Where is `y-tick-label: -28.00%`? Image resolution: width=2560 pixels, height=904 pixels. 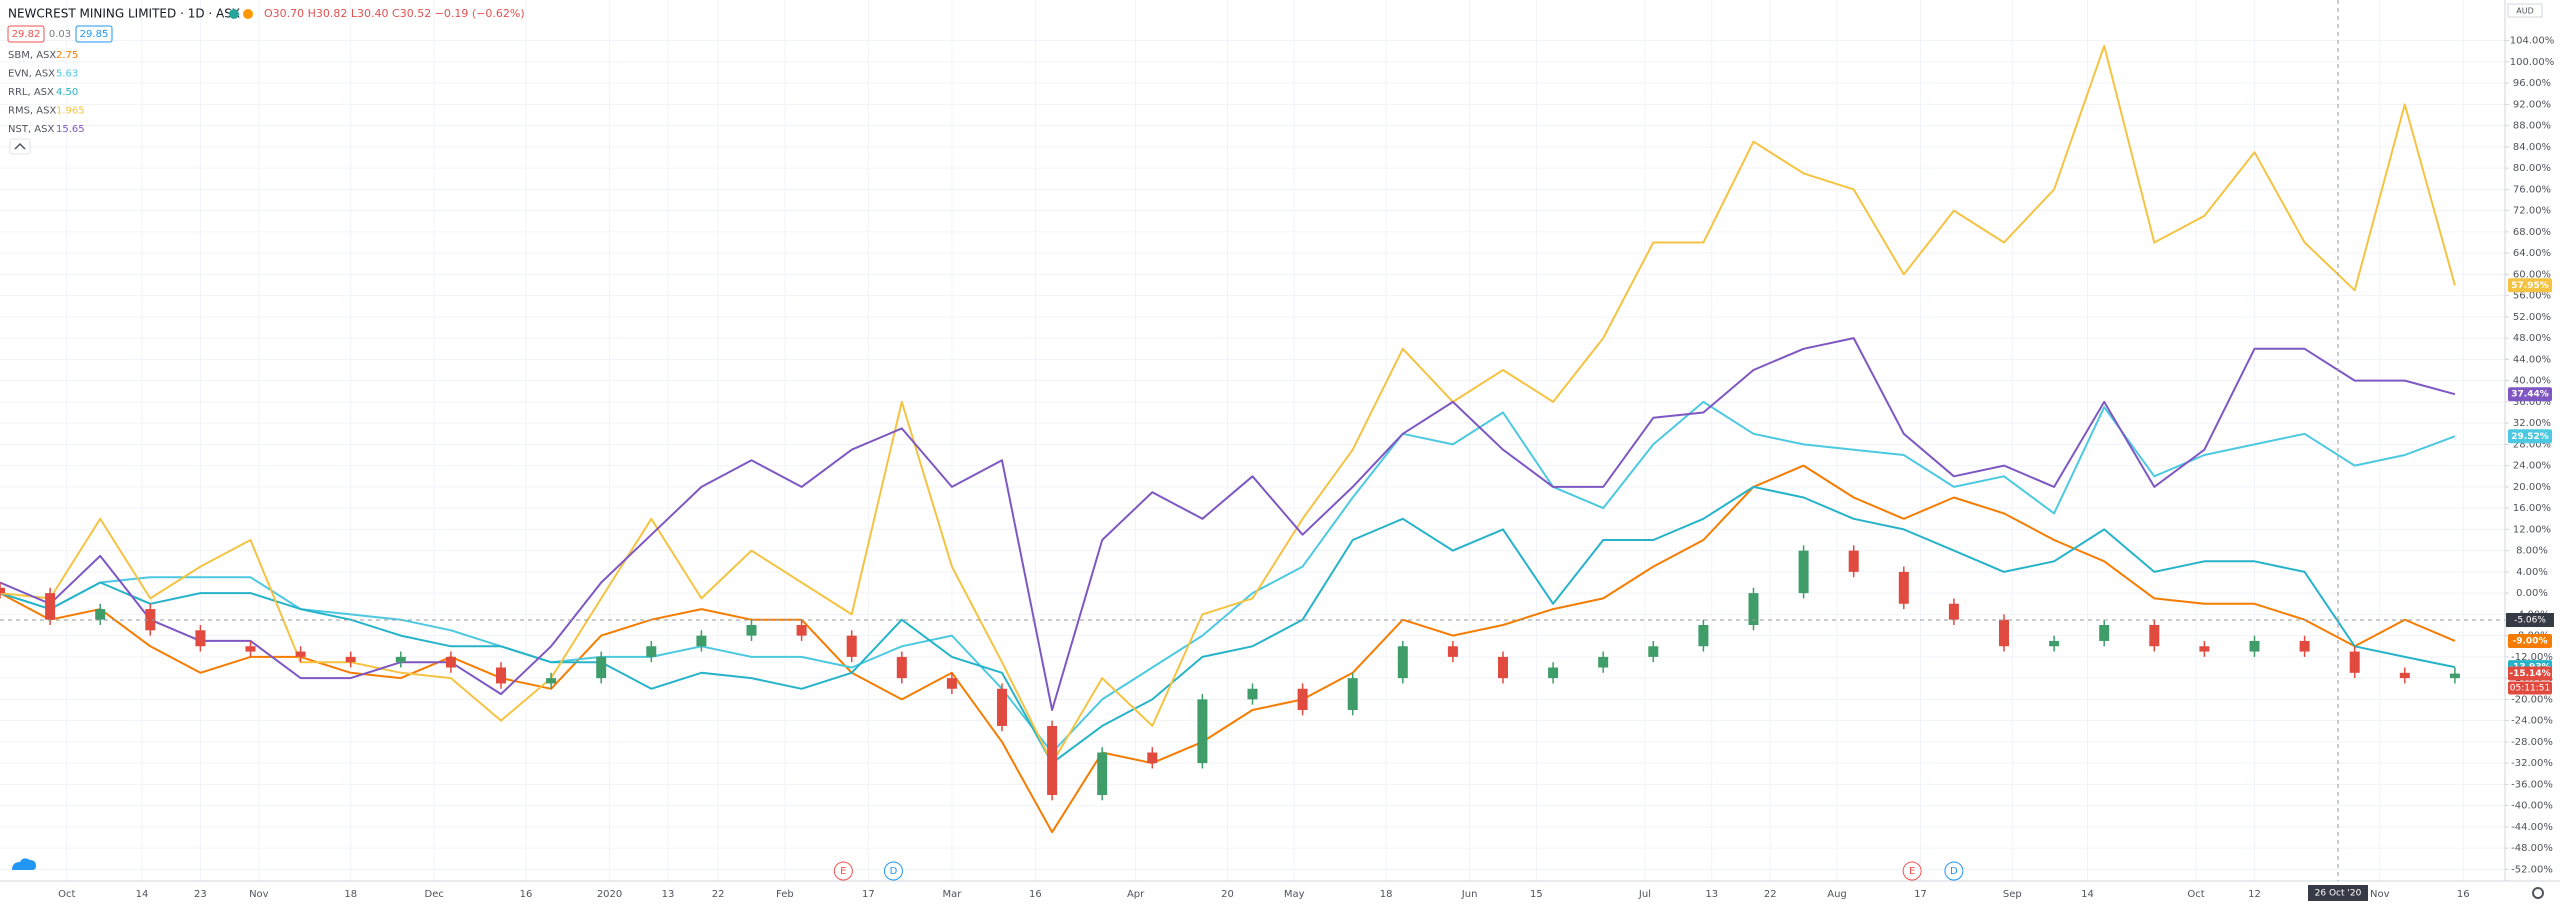 y-tick-label: -28.00% is located at coordinates (2532, 742).